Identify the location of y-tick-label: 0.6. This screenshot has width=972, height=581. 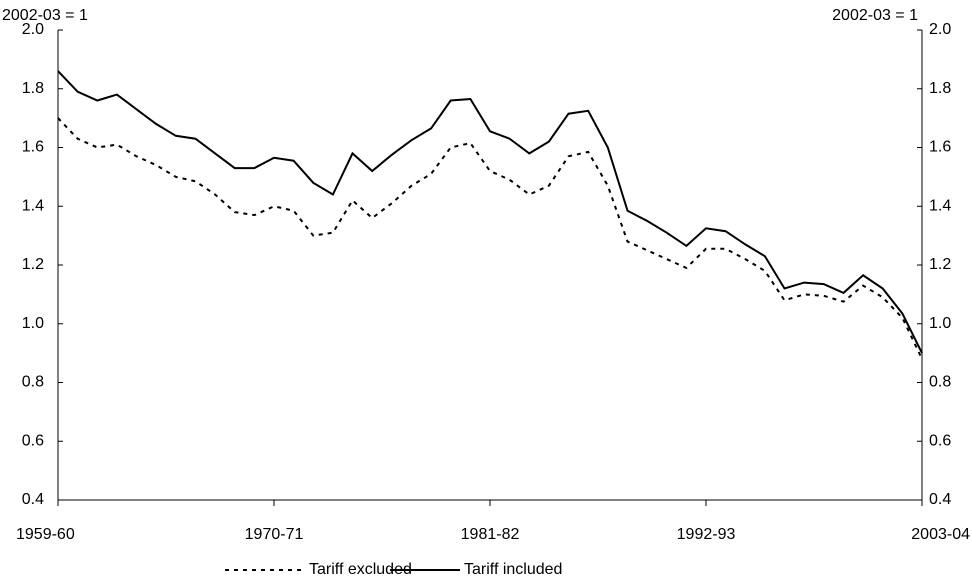
(33, 440).